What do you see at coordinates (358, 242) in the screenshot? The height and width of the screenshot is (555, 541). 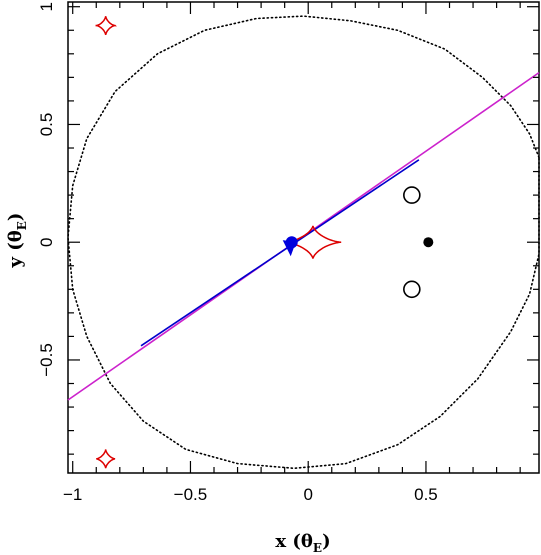 I see `markers` at bounding box center [358, 242].